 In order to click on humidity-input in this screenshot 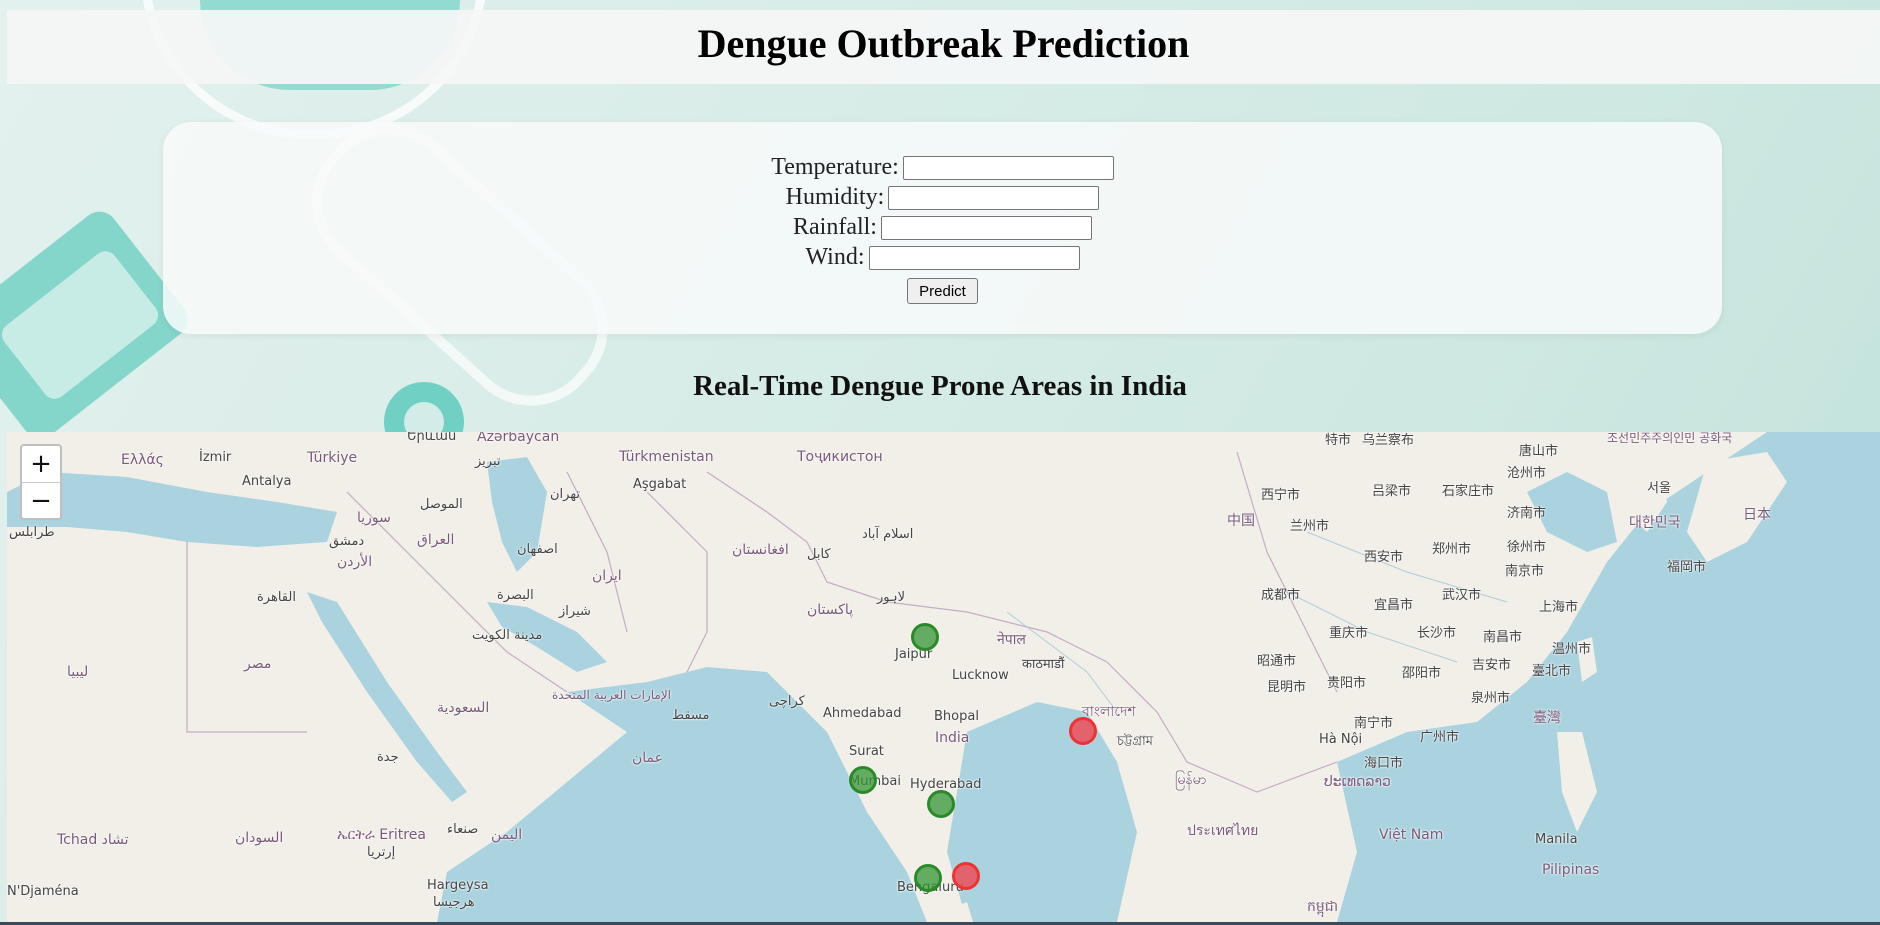, I will do `click(994, 198)`.